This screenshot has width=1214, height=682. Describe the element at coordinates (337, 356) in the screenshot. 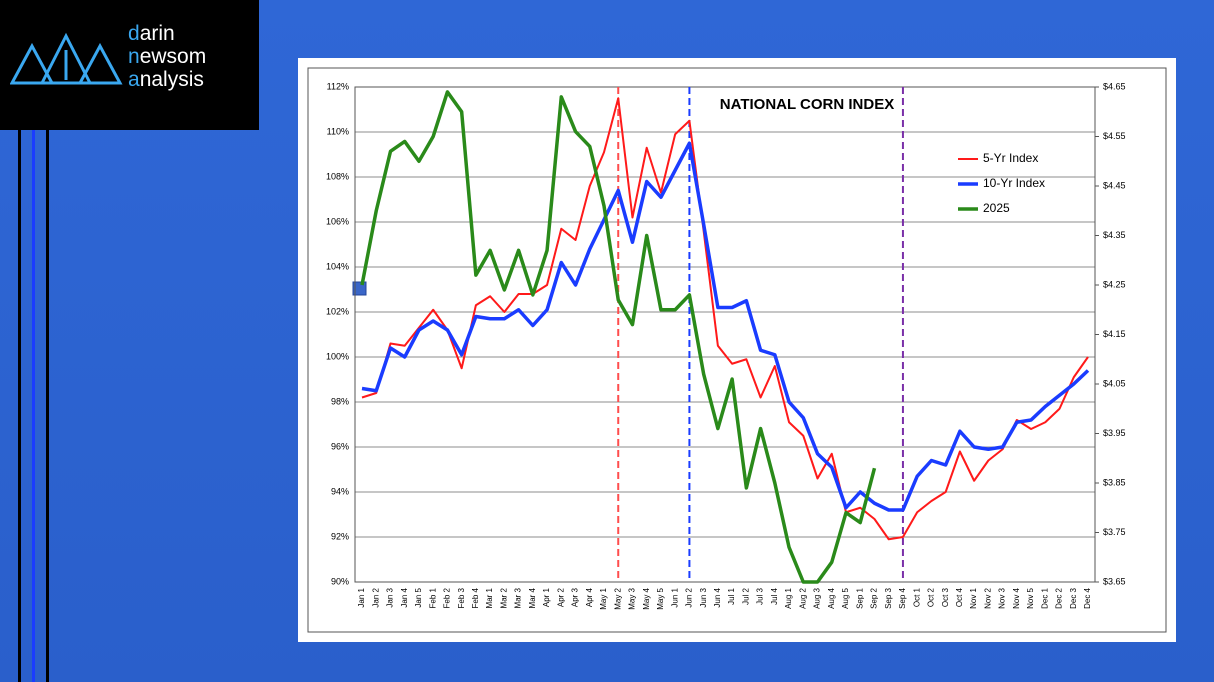

I see `y-tick-label: 100%` at that location.